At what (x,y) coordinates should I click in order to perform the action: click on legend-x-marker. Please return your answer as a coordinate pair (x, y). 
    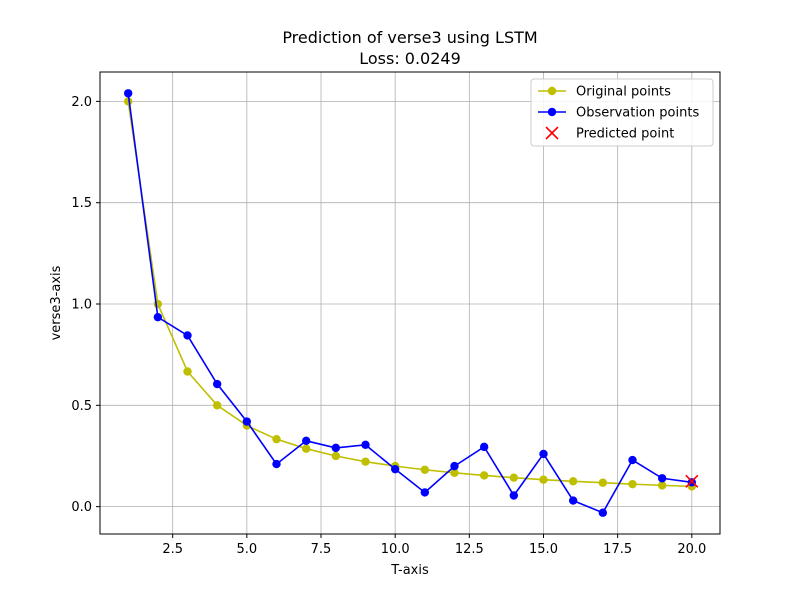
    Looking at the image, I should click on (552, 133).